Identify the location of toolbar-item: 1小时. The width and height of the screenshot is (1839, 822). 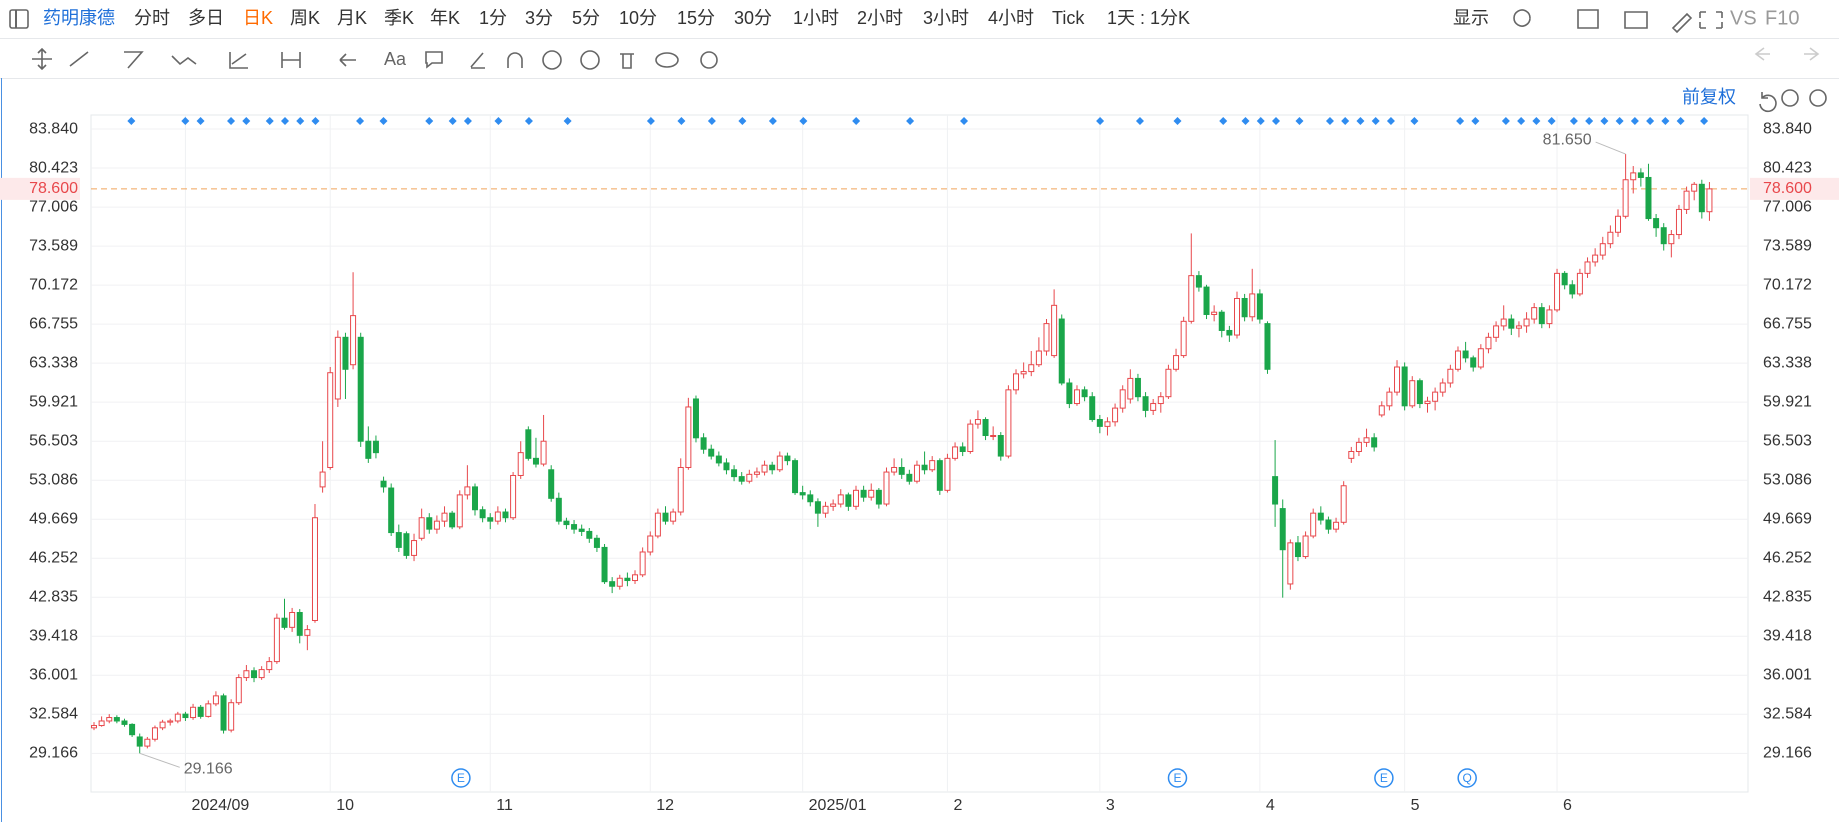
(816, 18).